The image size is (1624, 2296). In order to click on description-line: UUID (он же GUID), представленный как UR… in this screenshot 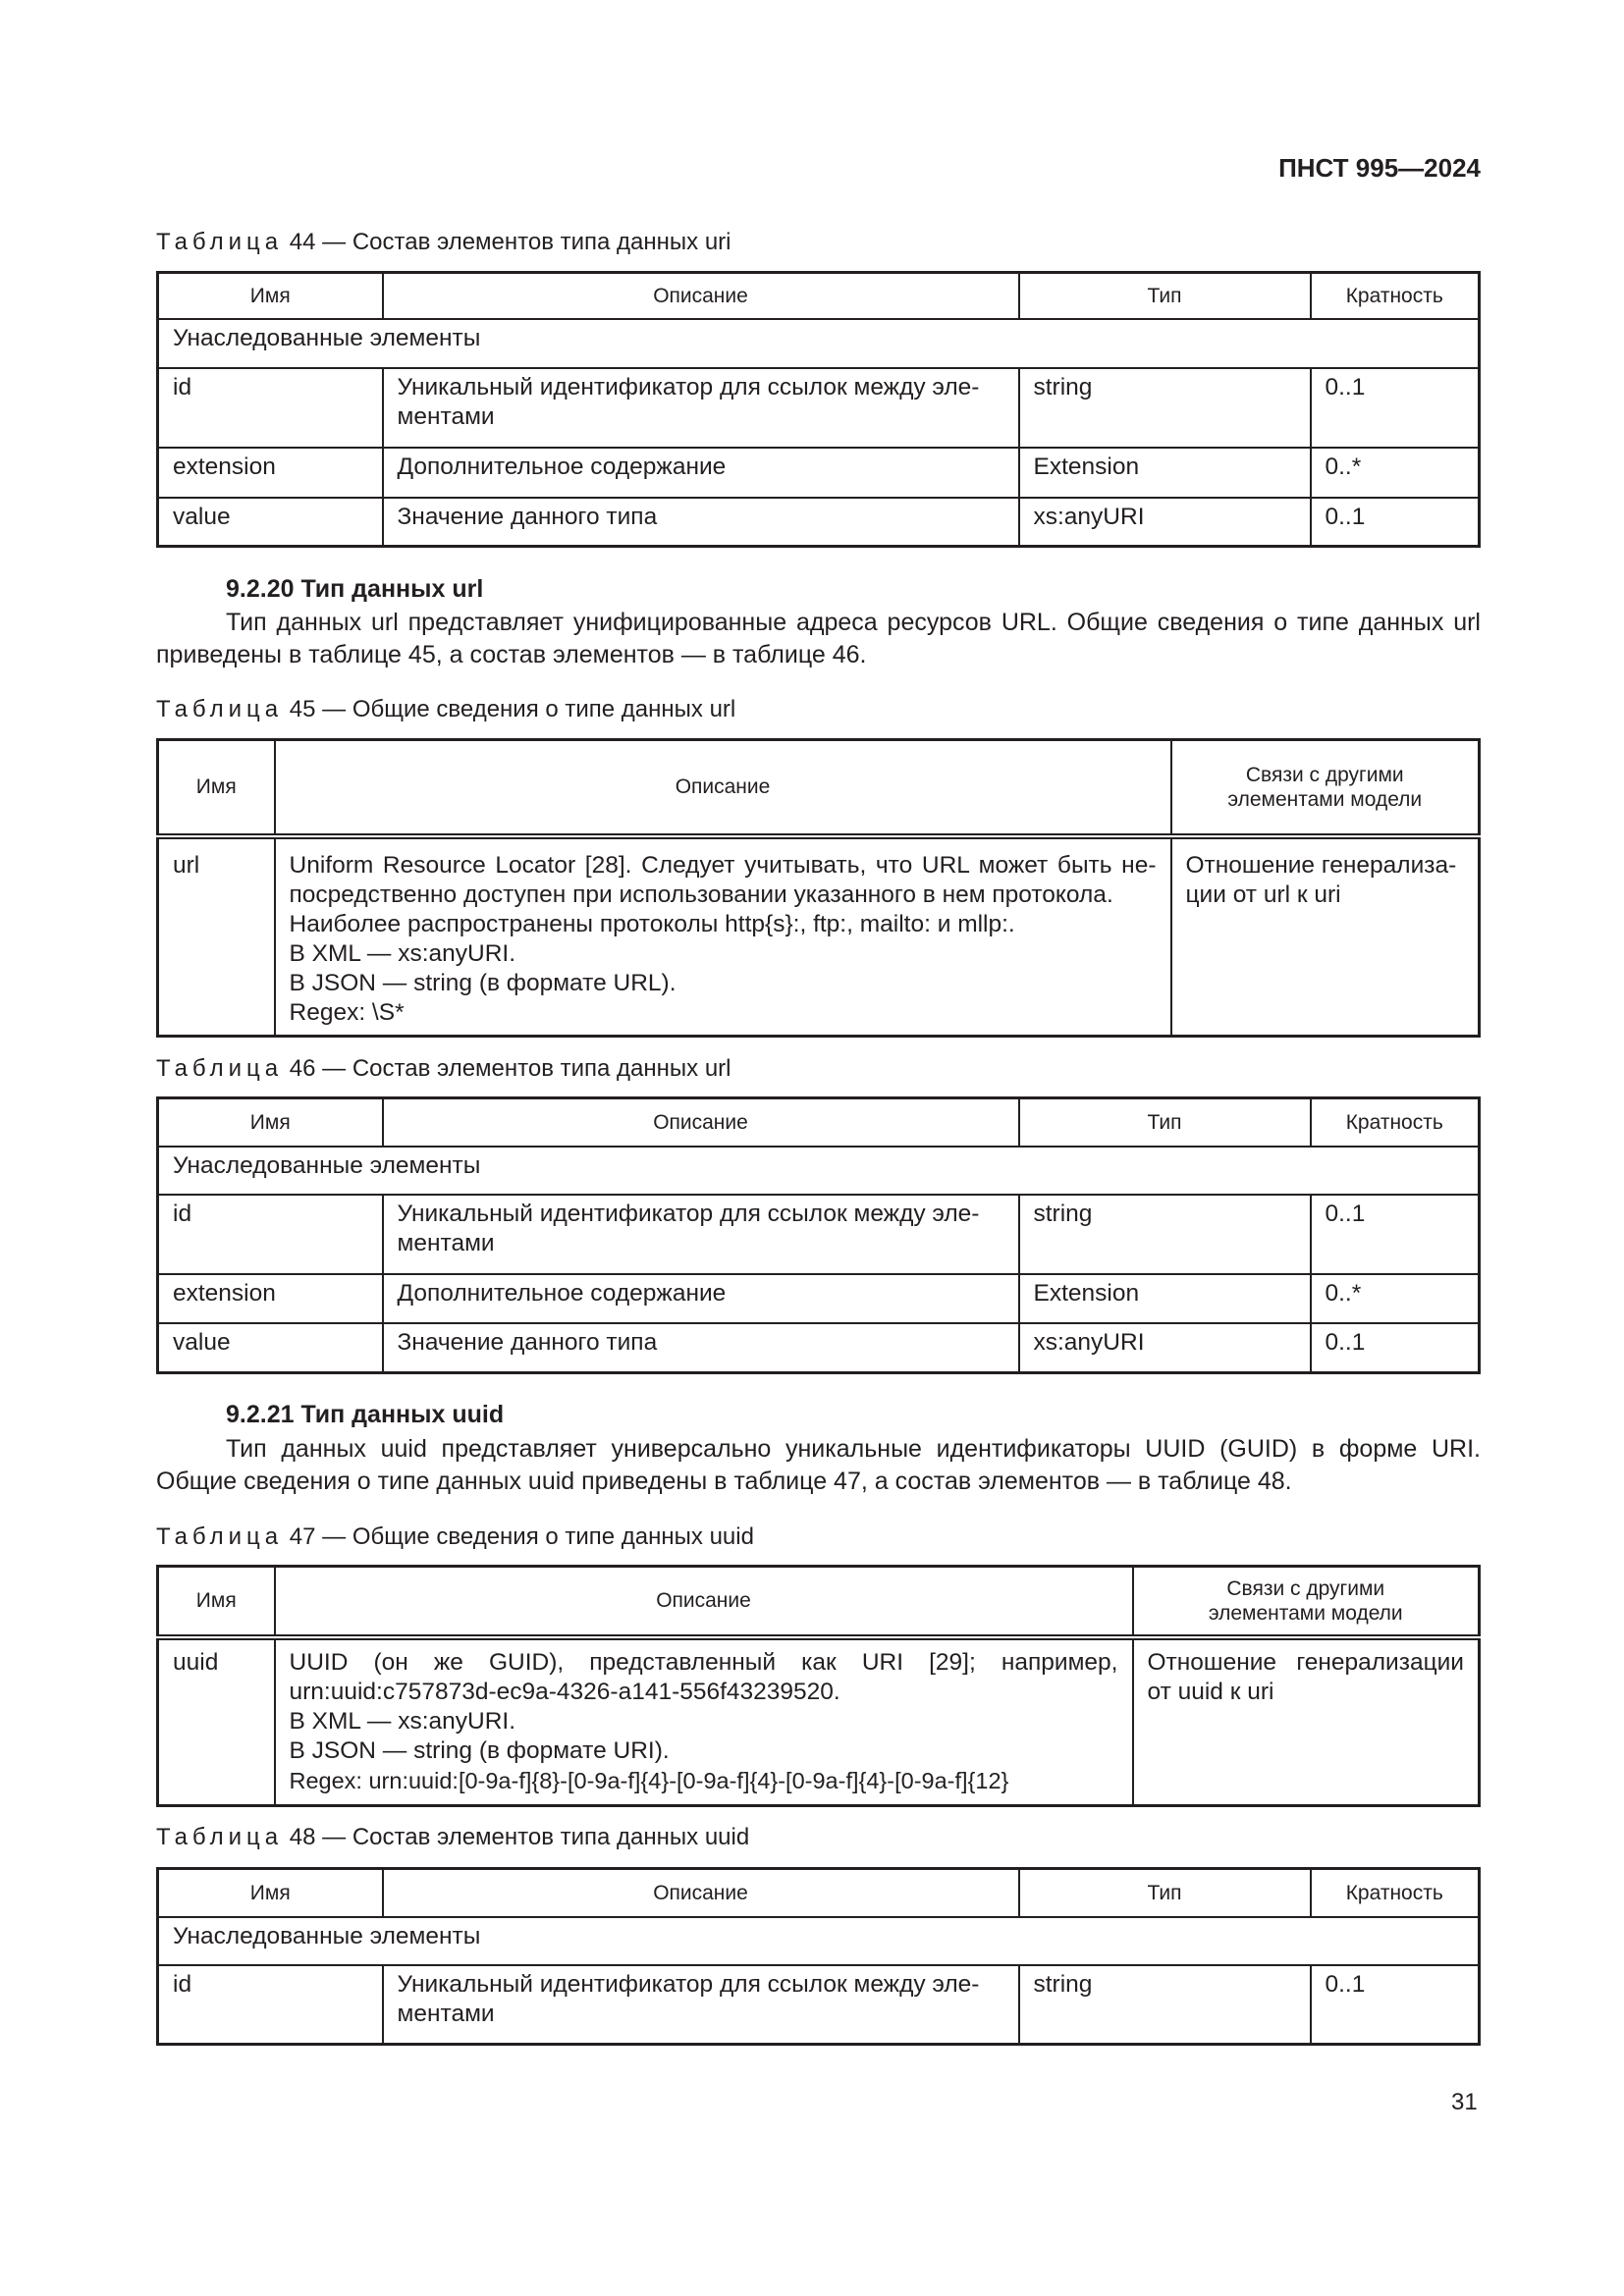, I will do `click(703, 1676)`.